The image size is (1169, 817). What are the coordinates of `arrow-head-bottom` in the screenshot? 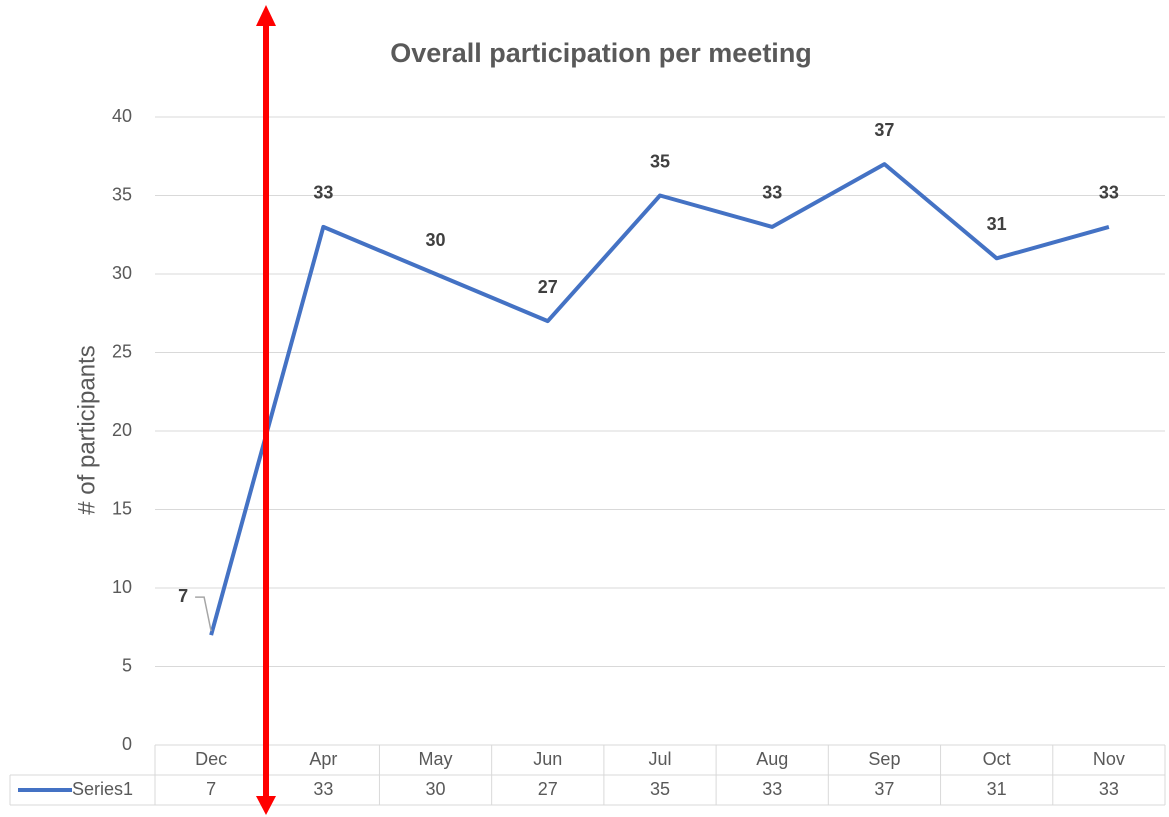 It's located at (266, 805).